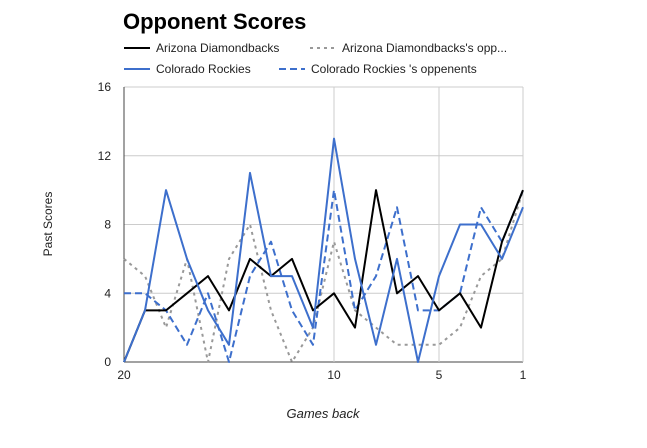  I want to click on x-tick-label: 20, so click(124, 375).